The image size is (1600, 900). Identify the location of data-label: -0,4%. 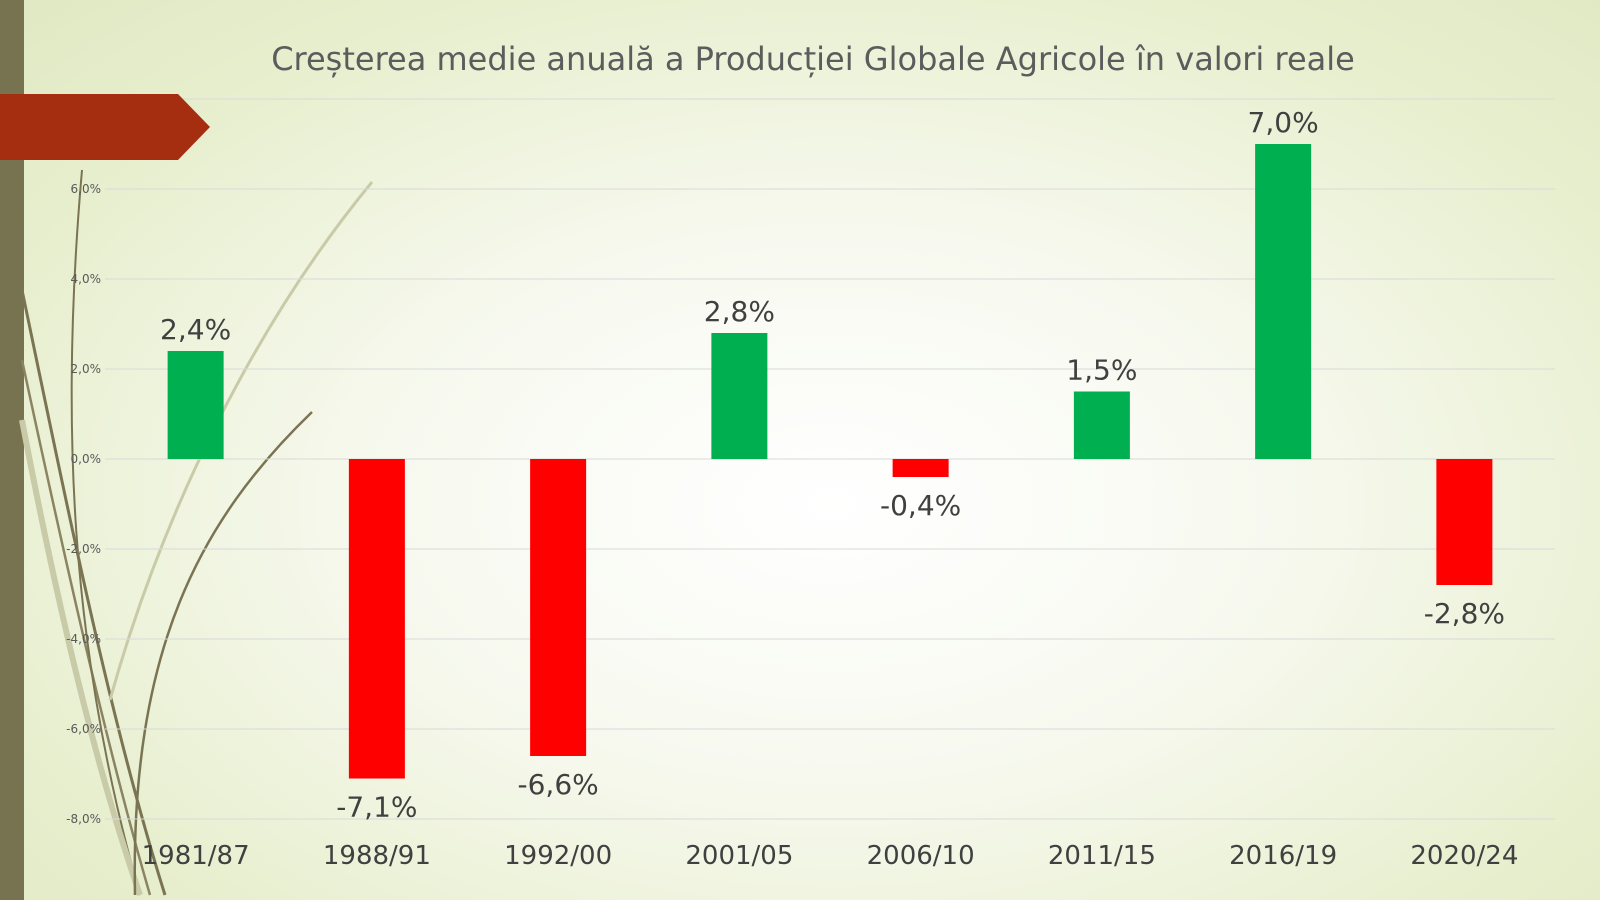
(920, 505).